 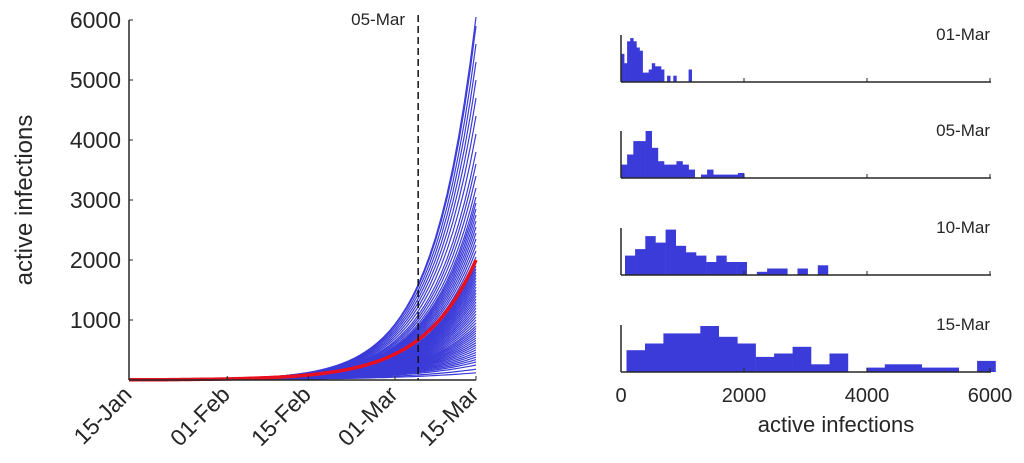 I want to click on histogram-x-axis-label: active infections, so click(x=836, y=424).